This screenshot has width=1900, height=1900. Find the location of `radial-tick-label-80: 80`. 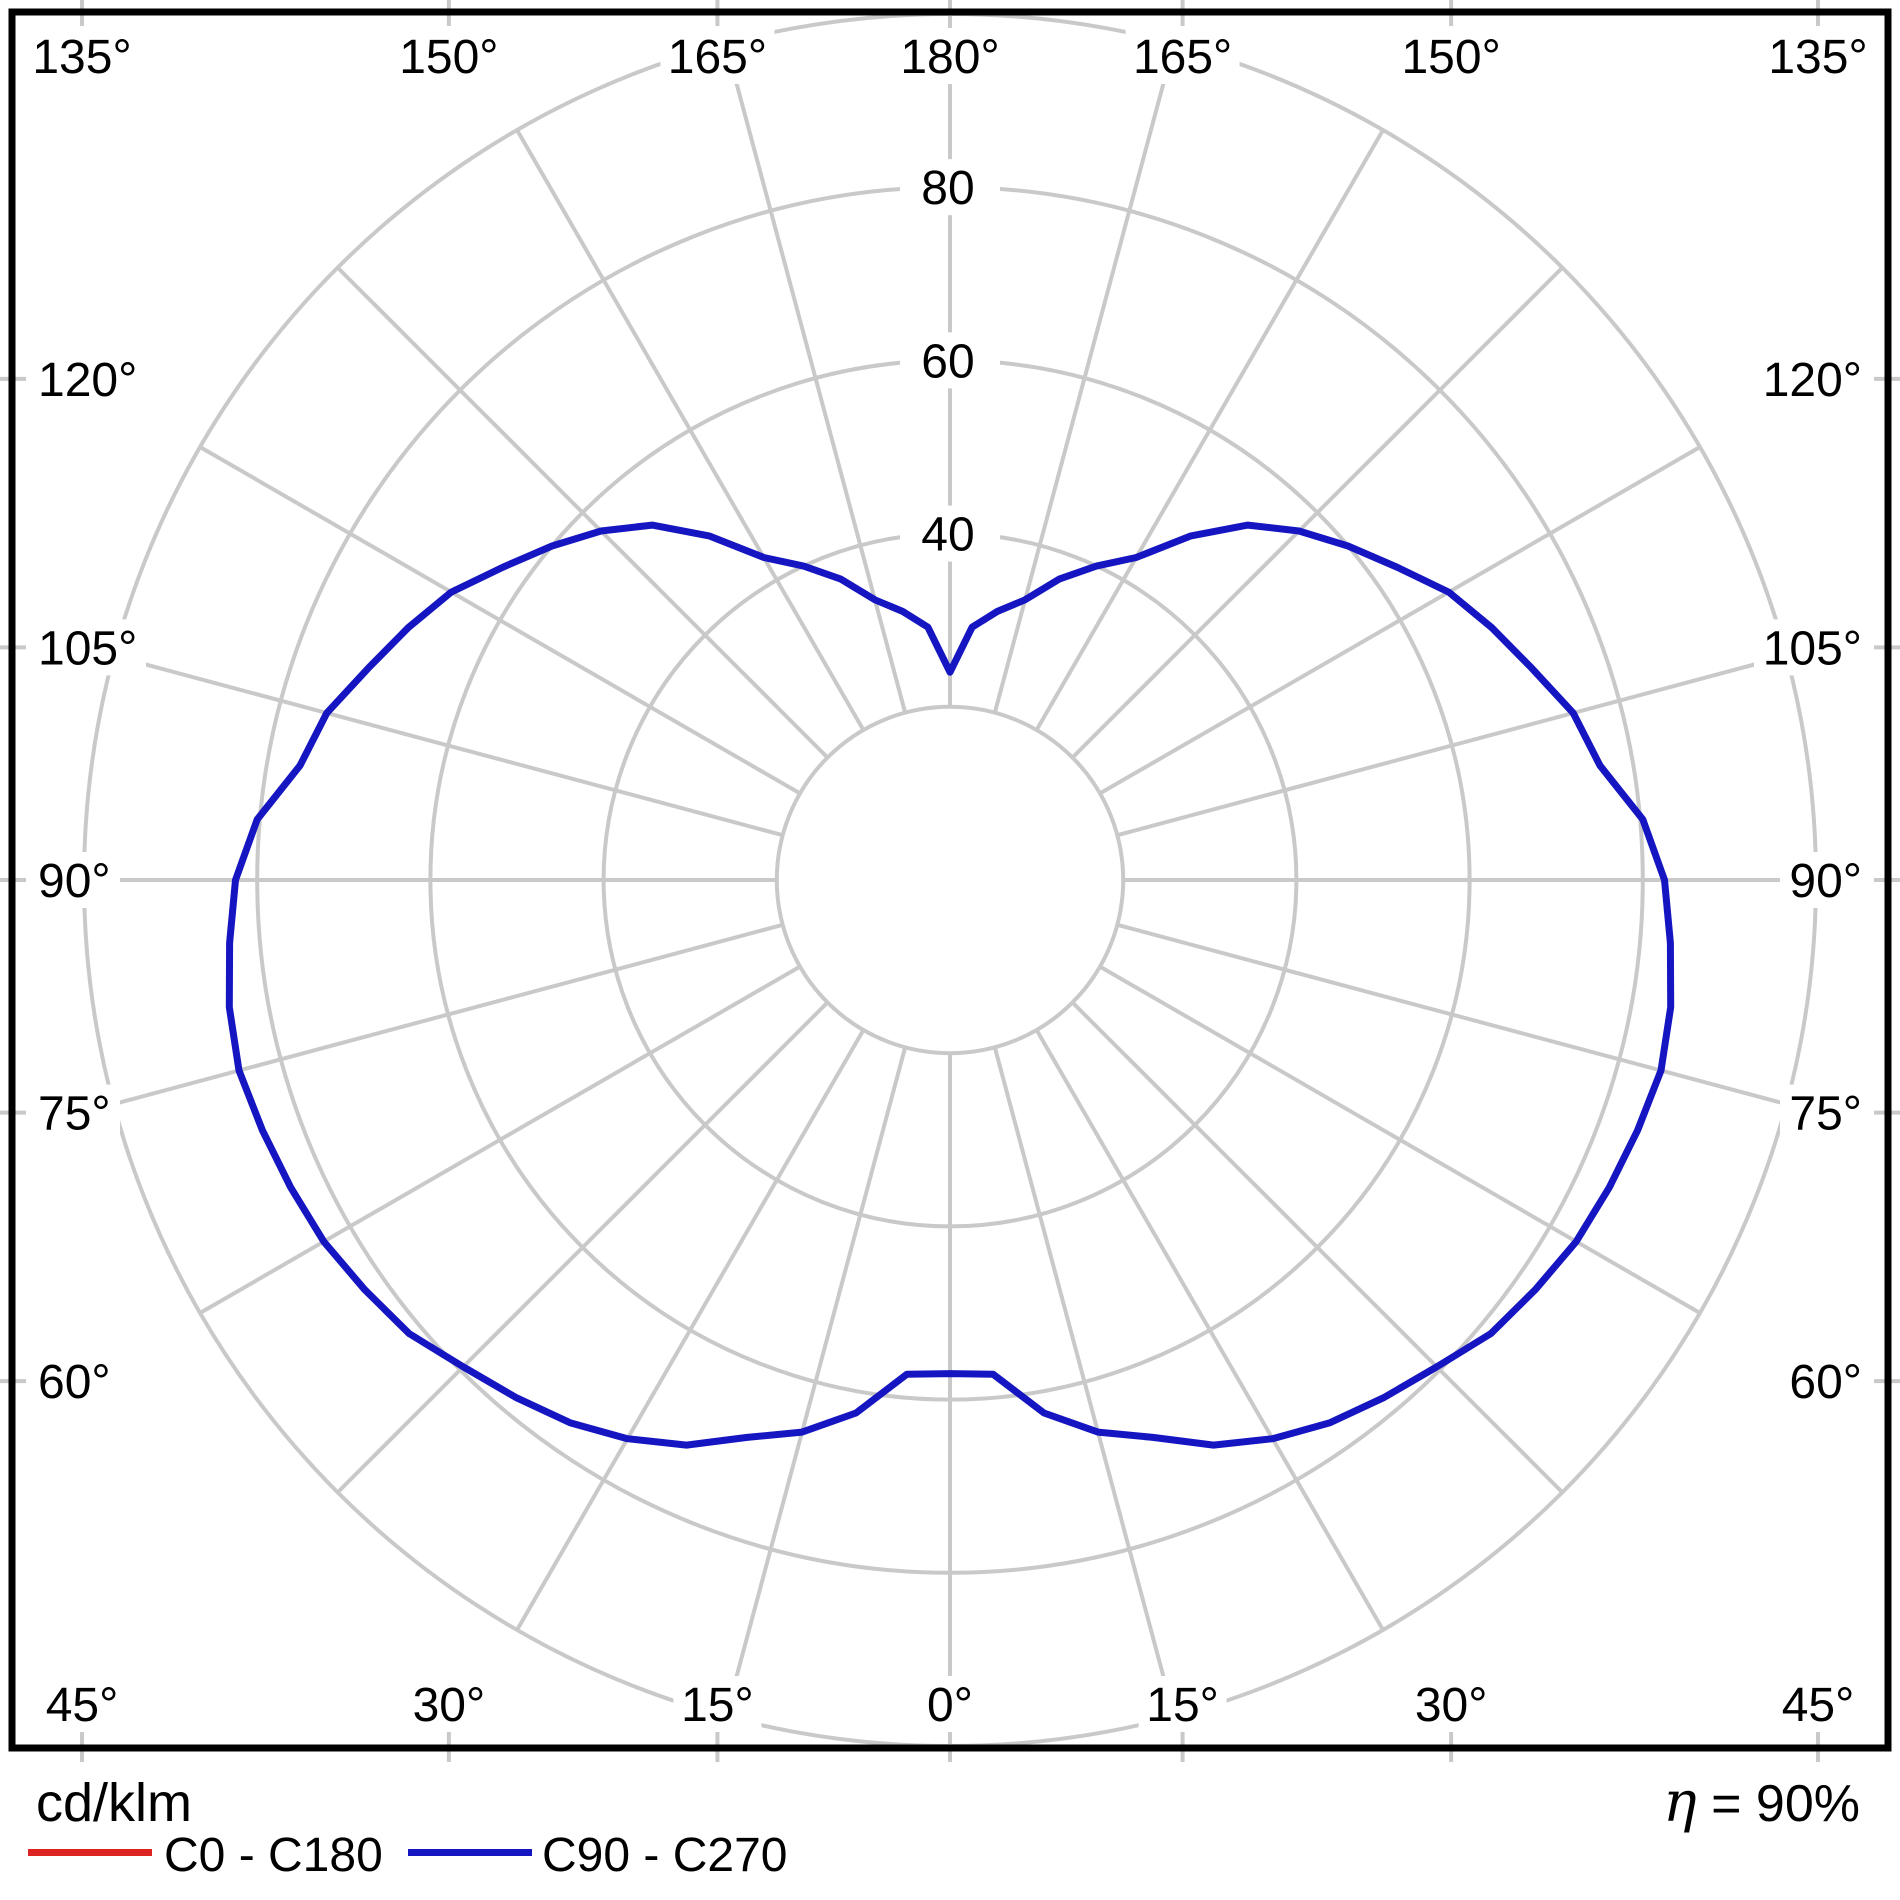

radial-tick-label-80: 80 is located at coordinates (947, 188).